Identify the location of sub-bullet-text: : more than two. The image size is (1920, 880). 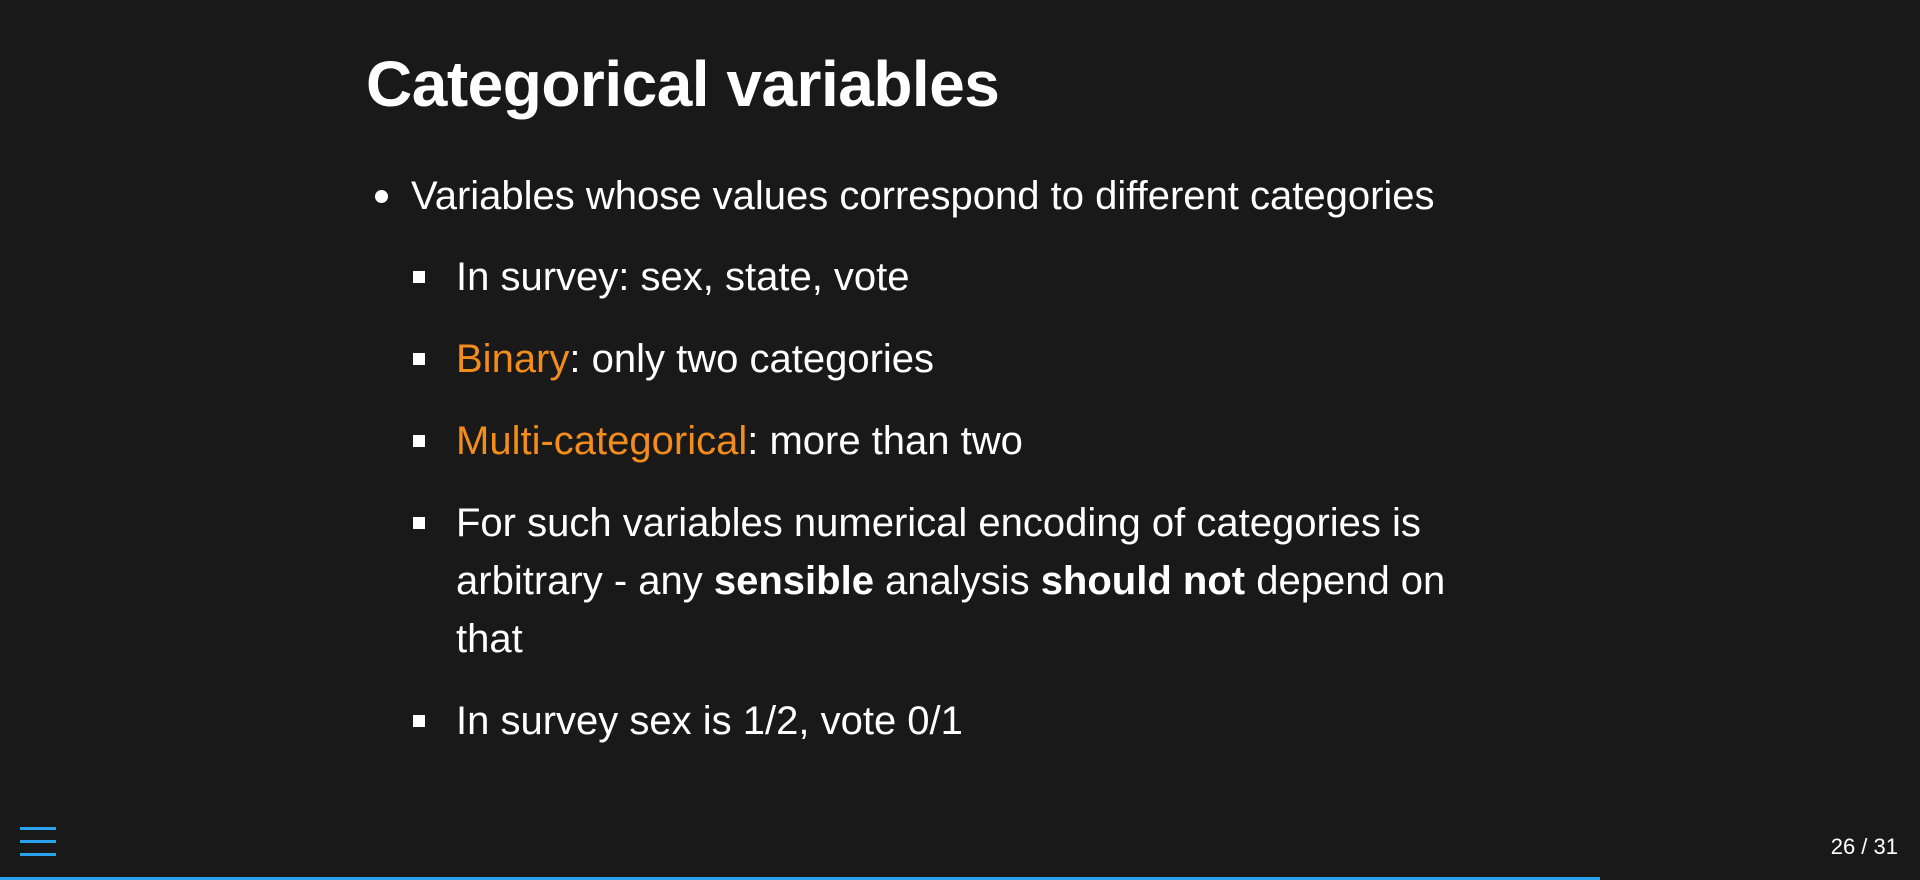
(885, 441).